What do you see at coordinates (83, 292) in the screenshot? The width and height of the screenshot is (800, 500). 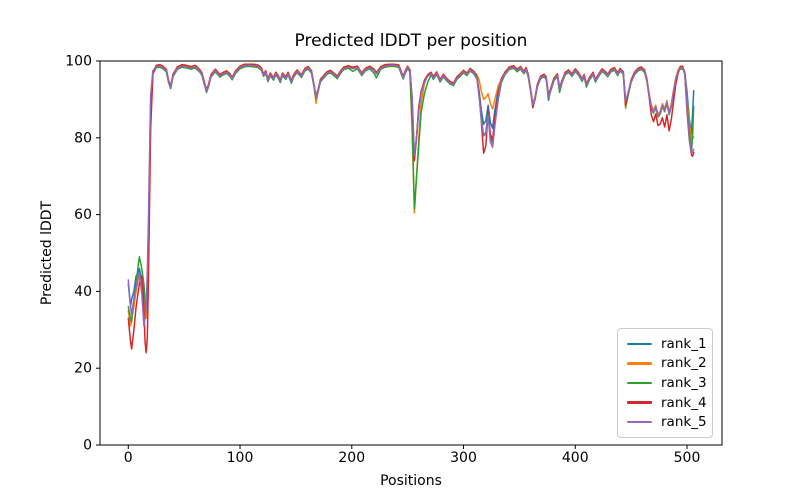 I see `y-tick-label: 40` at bounding box center [83, 292].